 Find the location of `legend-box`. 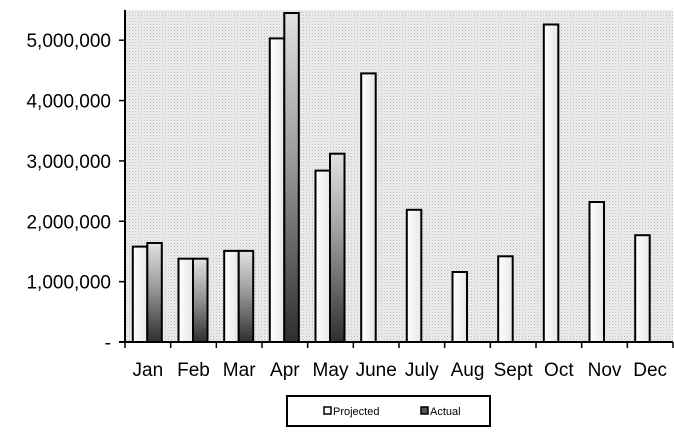

legend-box is located at coordinates (388, 411).